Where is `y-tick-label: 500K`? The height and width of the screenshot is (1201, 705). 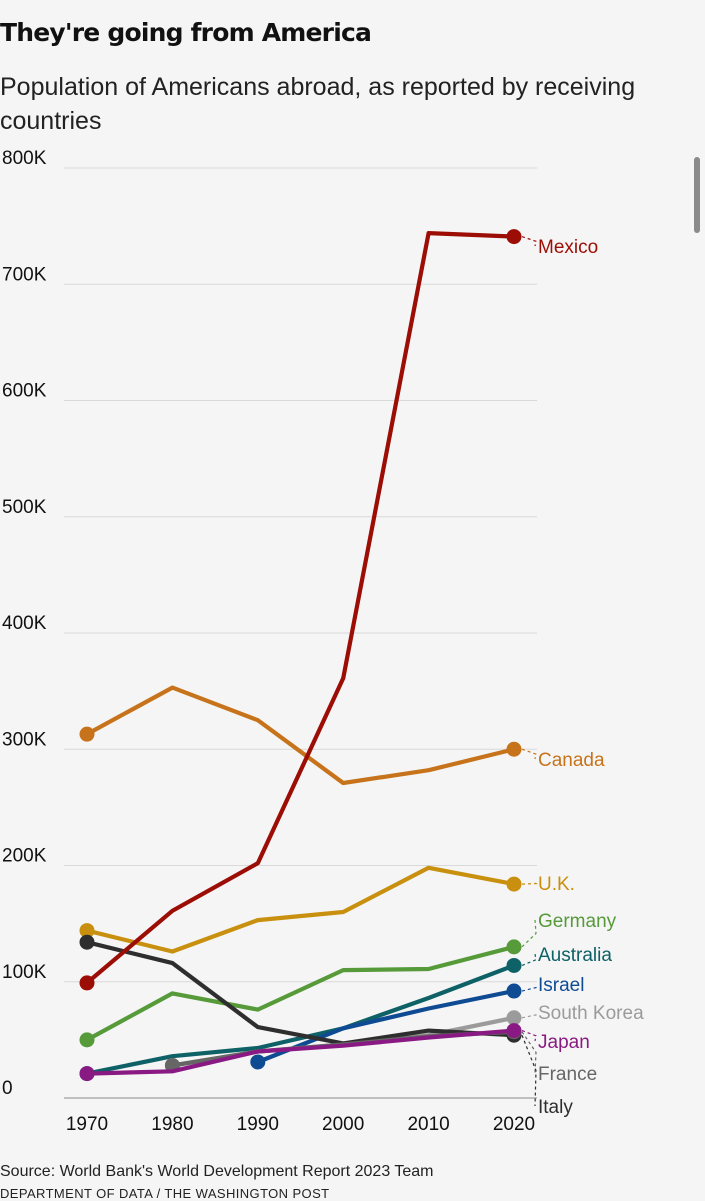
y-tick-label: 500K is located at coordinates (24, 507).